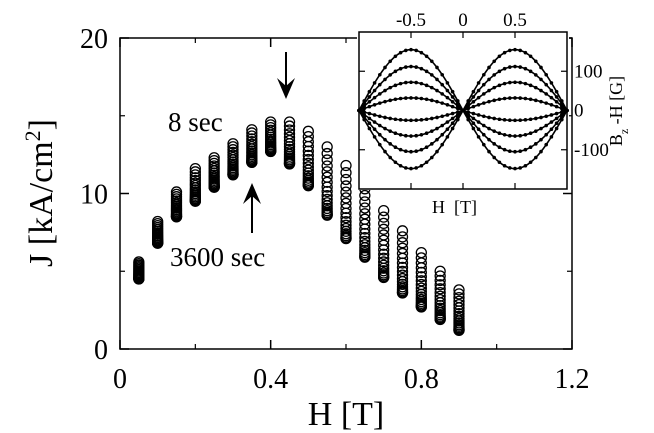  What do you see at coordinates (94, 195) in the screenshot?
I see `y-tick-label: 10` at bounding box center [94, 195].